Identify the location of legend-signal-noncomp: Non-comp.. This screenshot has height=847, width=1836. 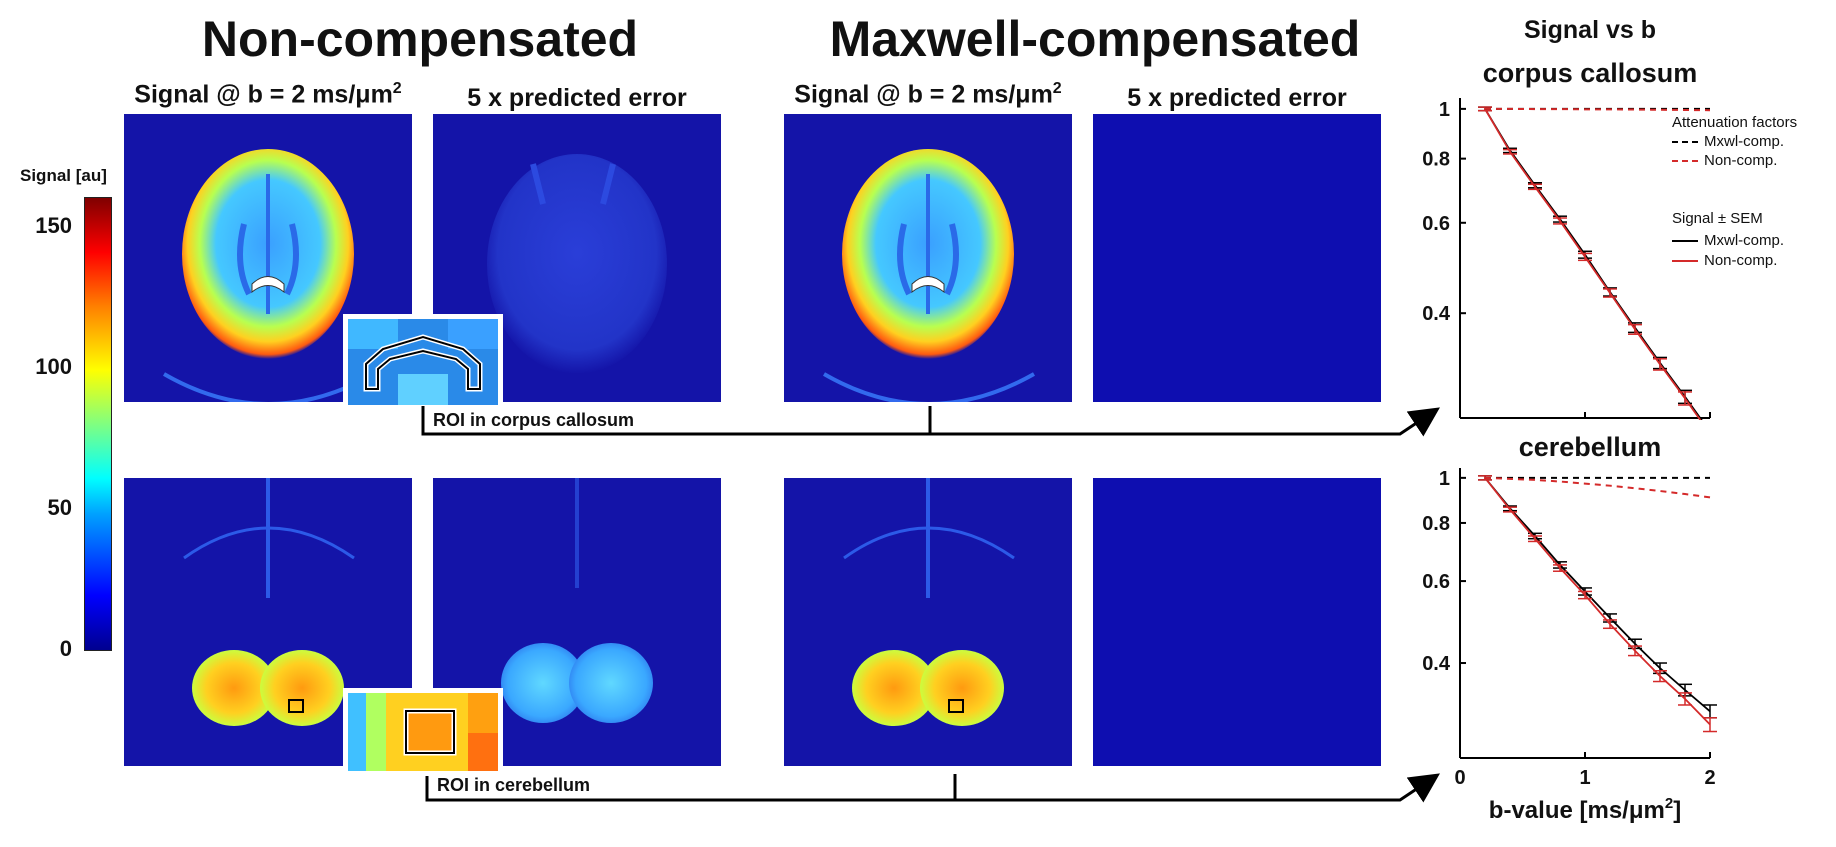
(1724, 260).